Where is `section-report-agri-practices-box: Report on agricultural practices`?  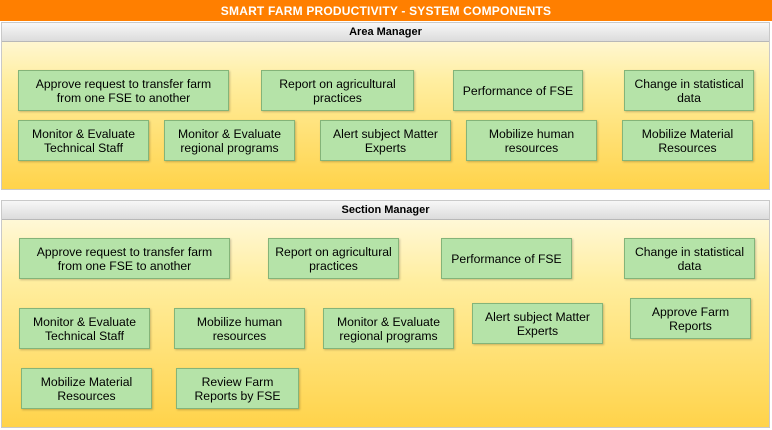
section-report-agri-practices-box: Report on agricultural practices is located at coordinates (333, 258).